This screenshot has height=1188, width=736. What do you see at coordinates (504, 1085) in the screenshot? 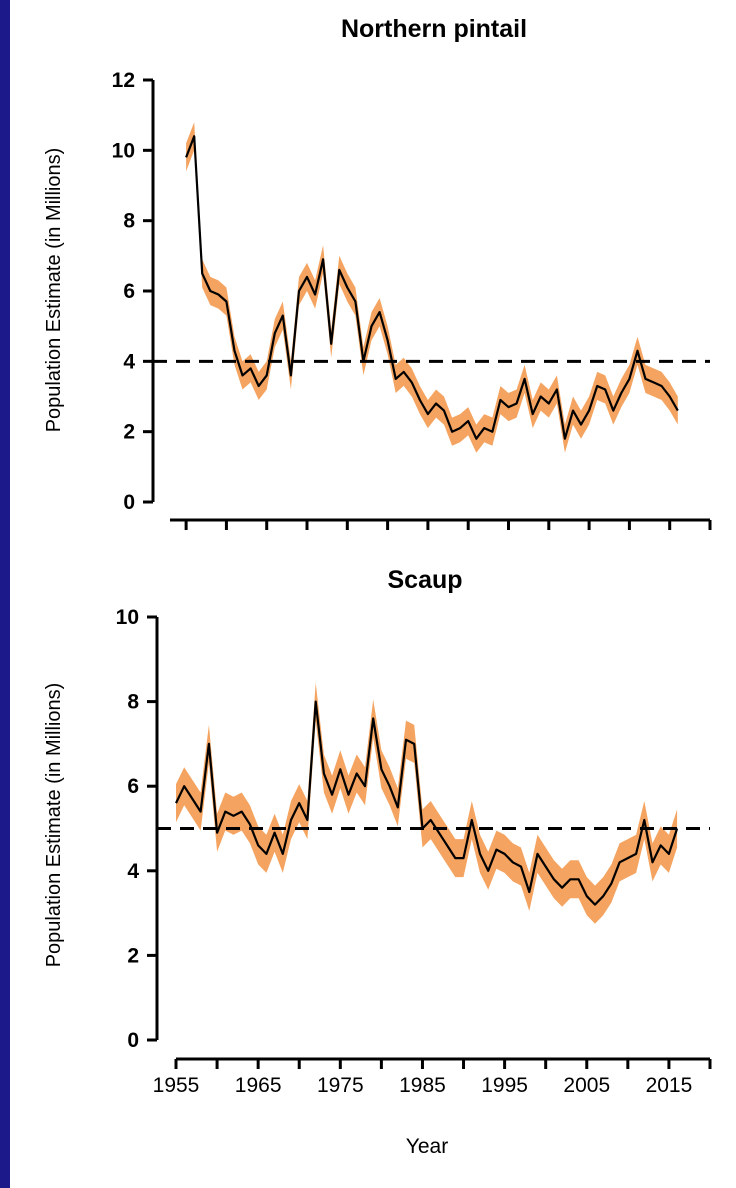
I see `x-tick-label: 1995` at bounding box center [504, 1085].